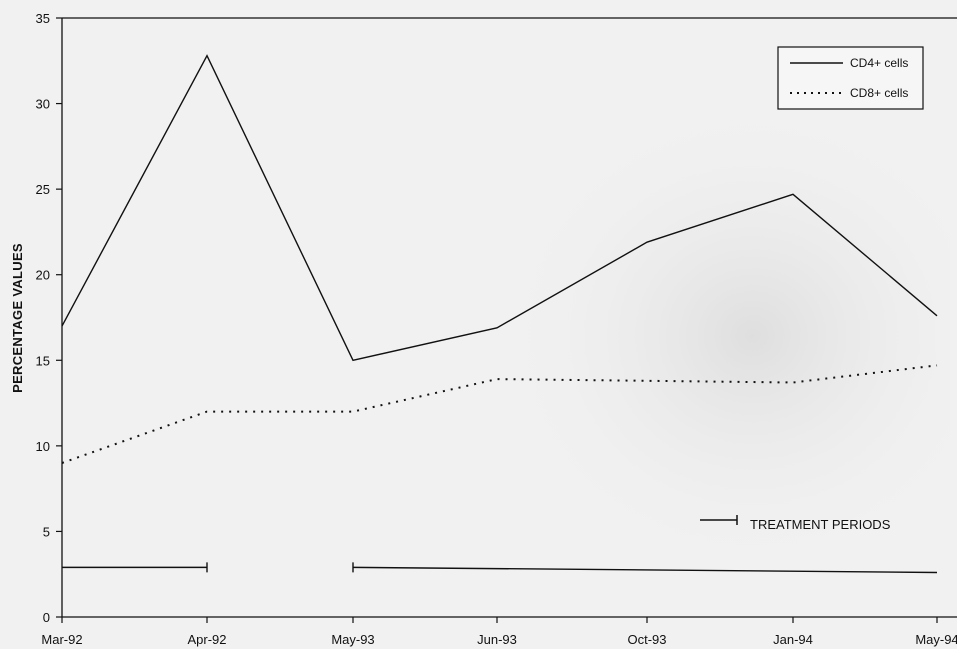 This screenshot has width=957, height=649. Describe the element at coordinates (879, 93) in the screenshot. I see `legend-label-cd8: CD8+ cells` at that location.